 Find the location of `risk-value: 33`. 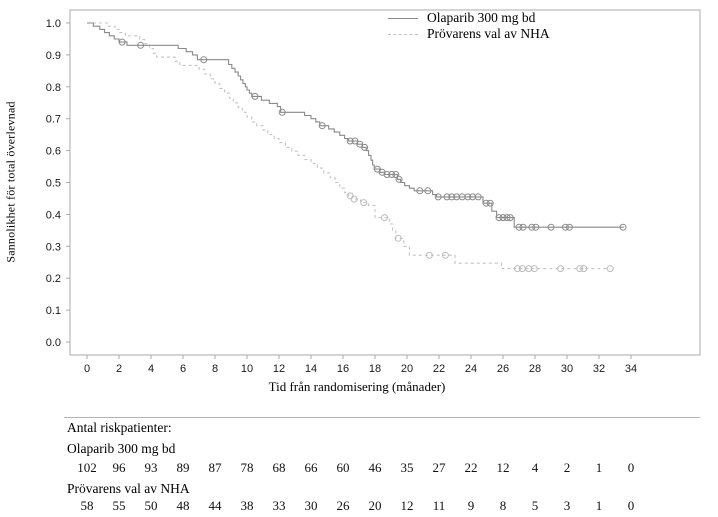

risk-value: 33 is located at coordinates (279, 505).